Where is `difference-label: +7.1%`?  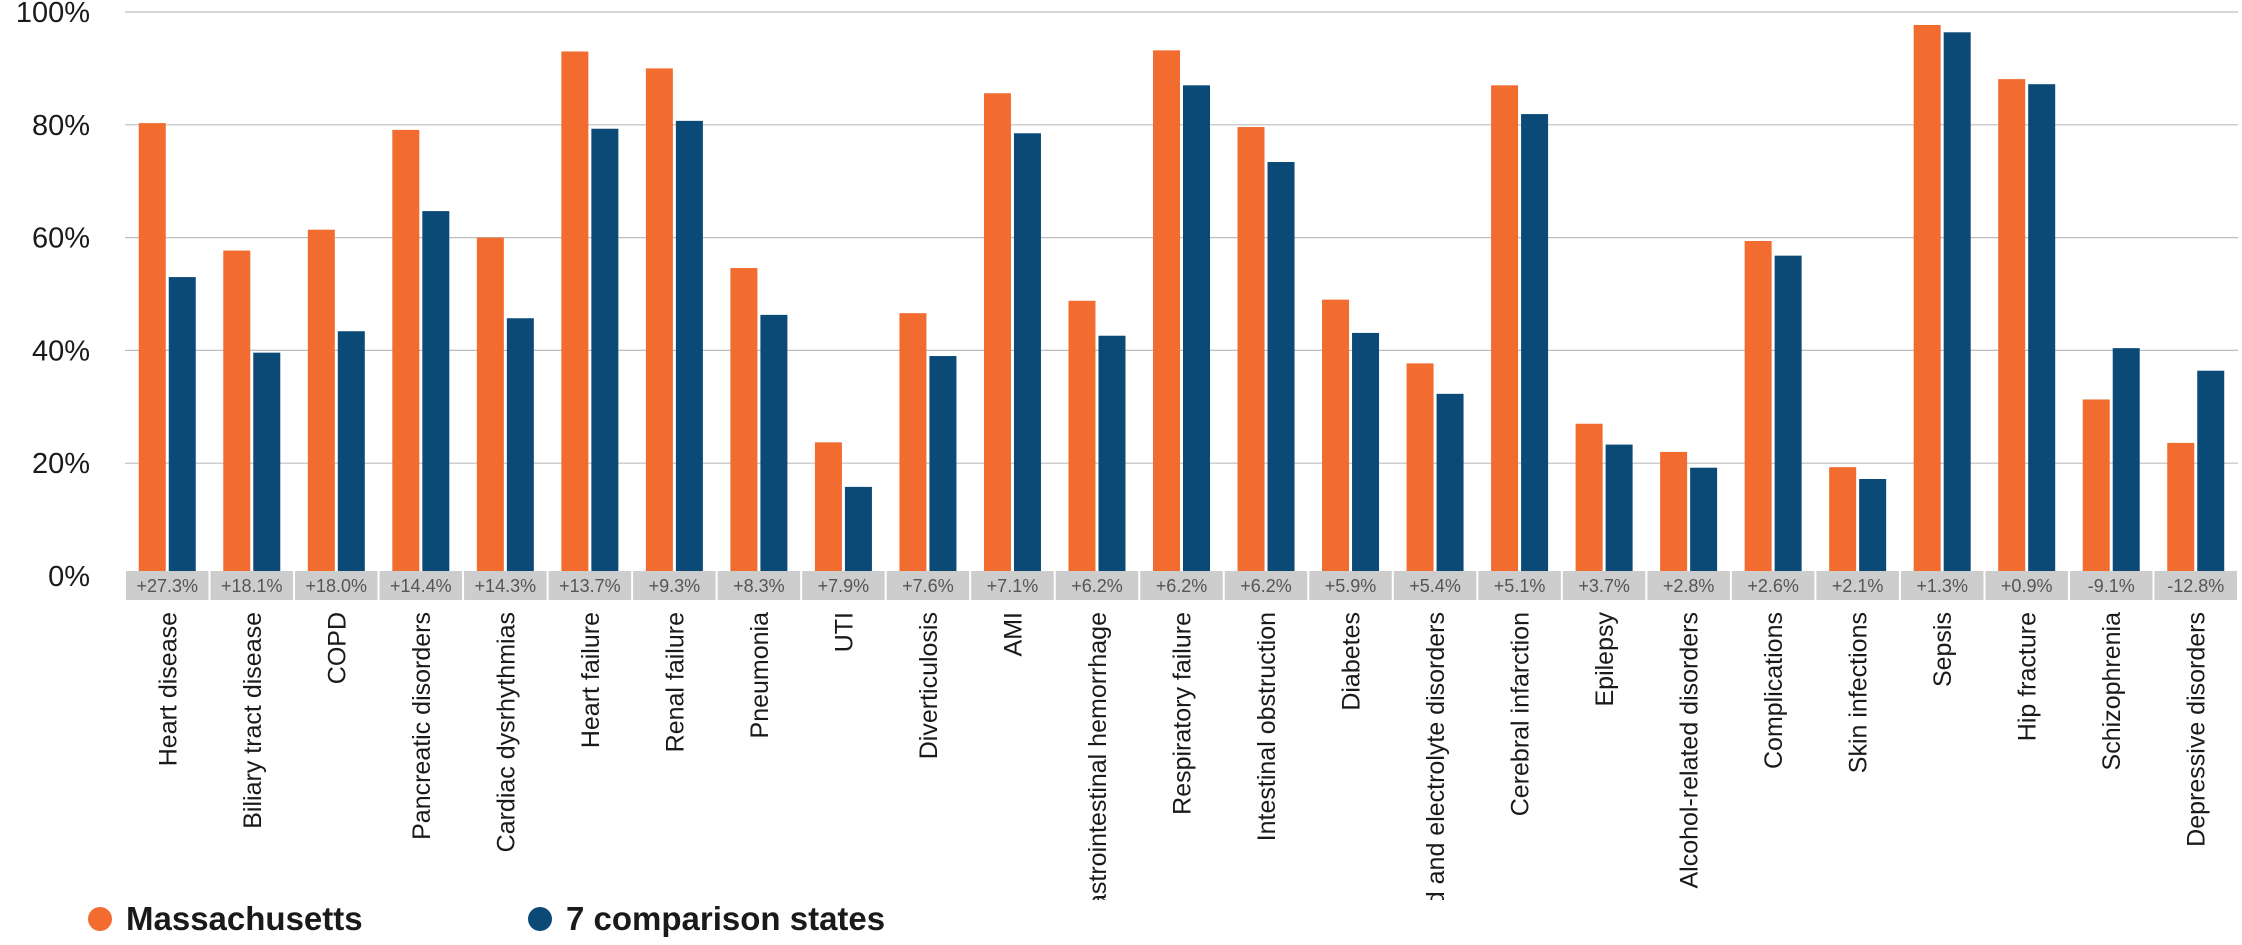 difference-label: +7.1% is located at coordinates (1013, 586).